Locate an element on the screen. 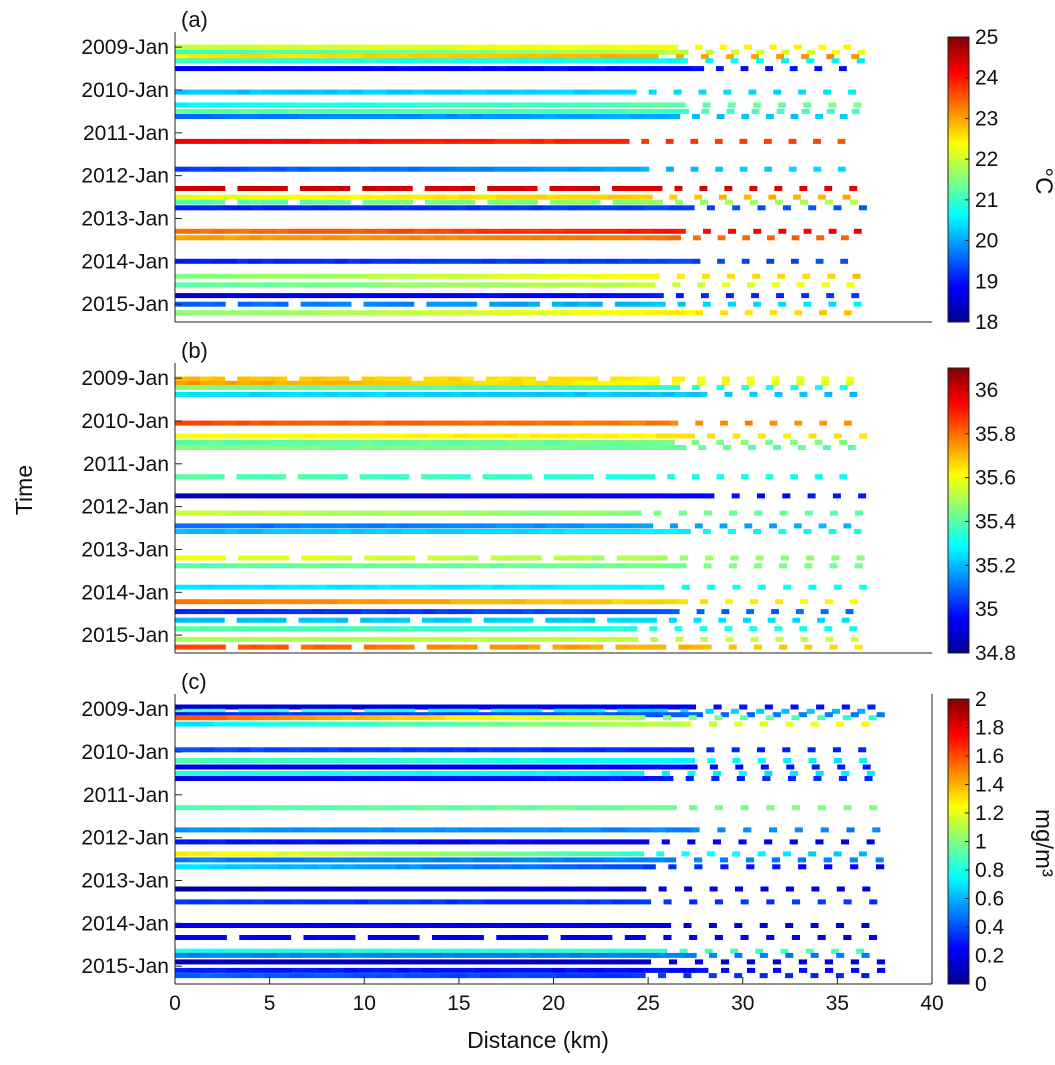 This screenshot has width=1055, height=1065. time-tick-label-a-1: 2010-Jan is located at coordinates (125, 90).